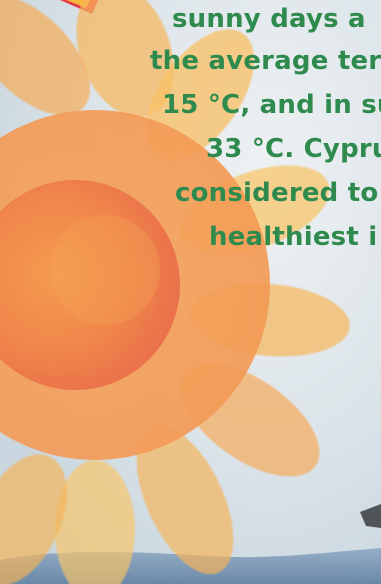  I want to click on caption-line-1: sunny days a, so click(269, 19).